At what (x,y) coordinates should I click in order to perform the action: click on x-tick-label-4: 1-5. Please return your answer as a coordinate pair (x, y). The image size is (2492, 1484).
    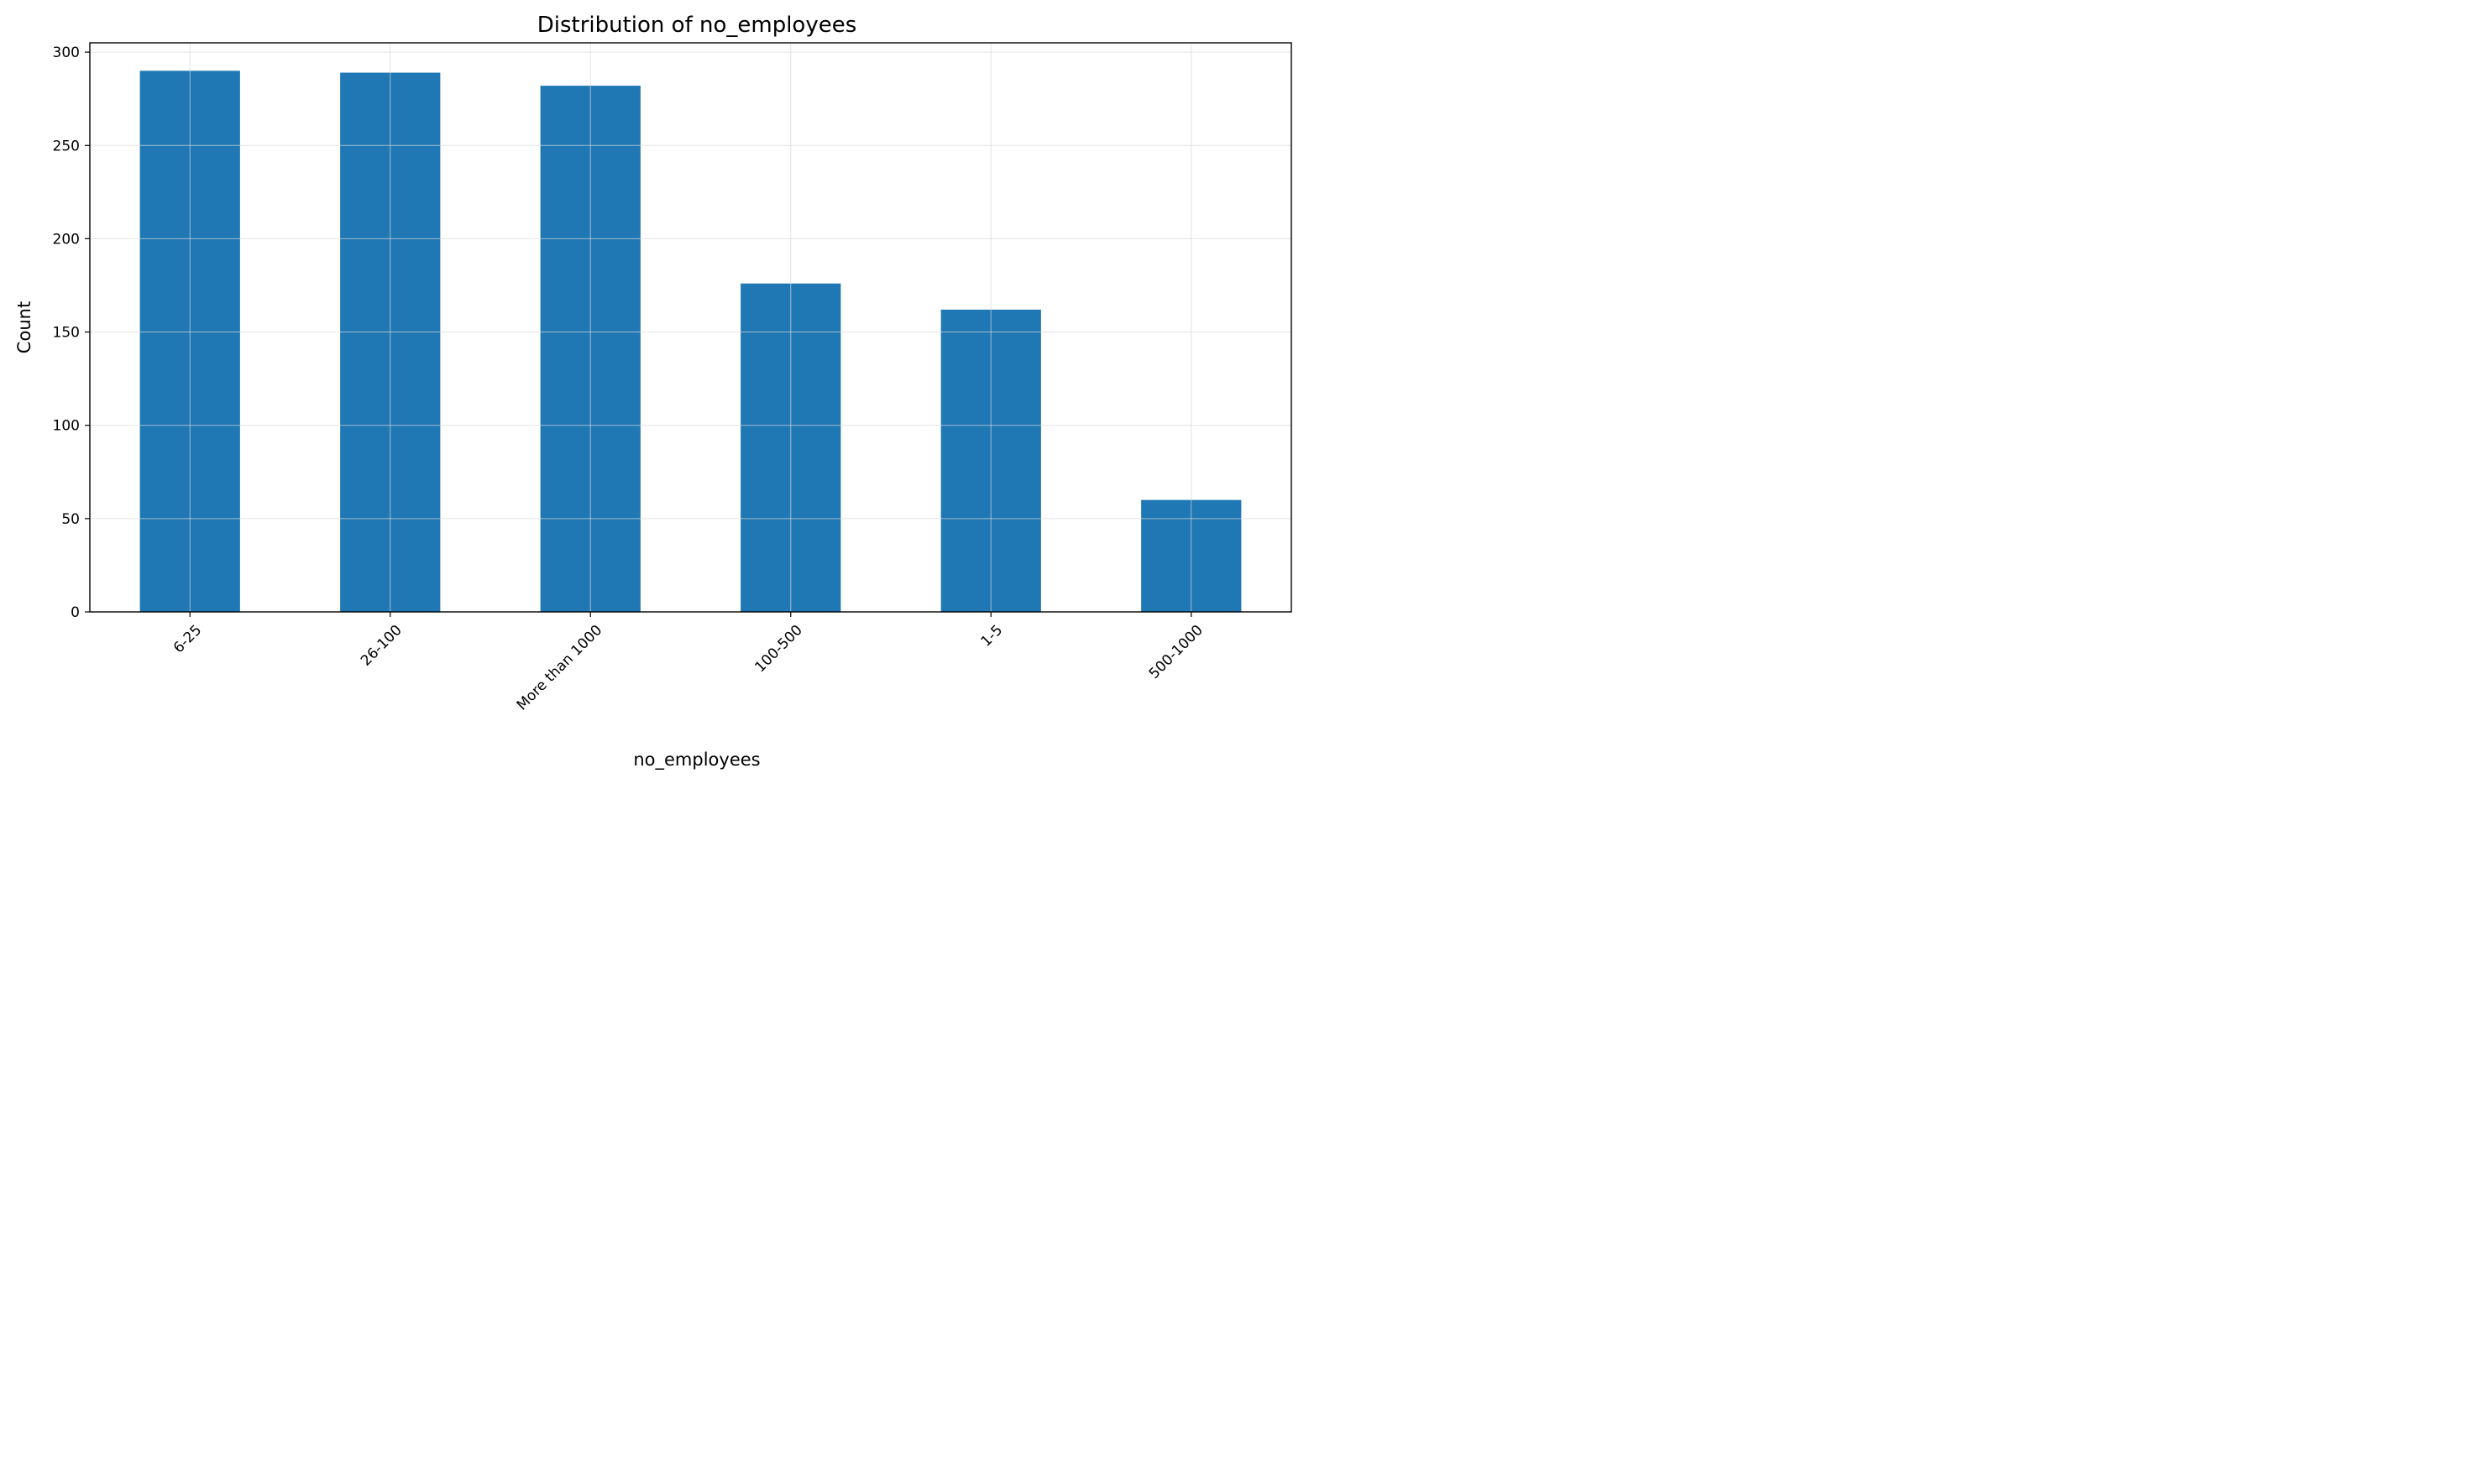
    Looking at the image, I should click on (992, 636).